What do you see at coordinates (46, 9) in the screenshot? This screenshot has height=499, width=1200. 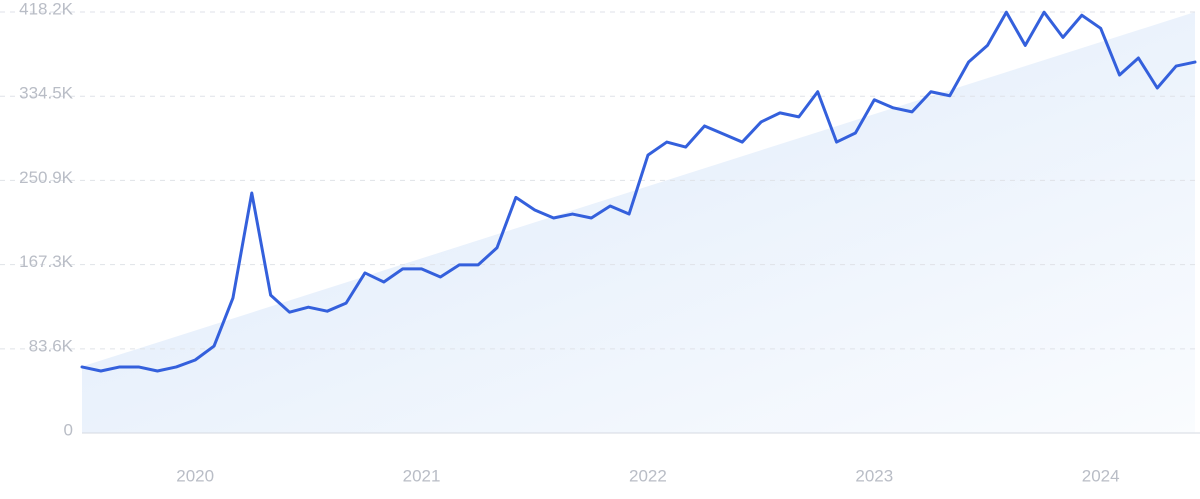 I see `y-tick-label: 418.2K` at bounding box center [46, 9].